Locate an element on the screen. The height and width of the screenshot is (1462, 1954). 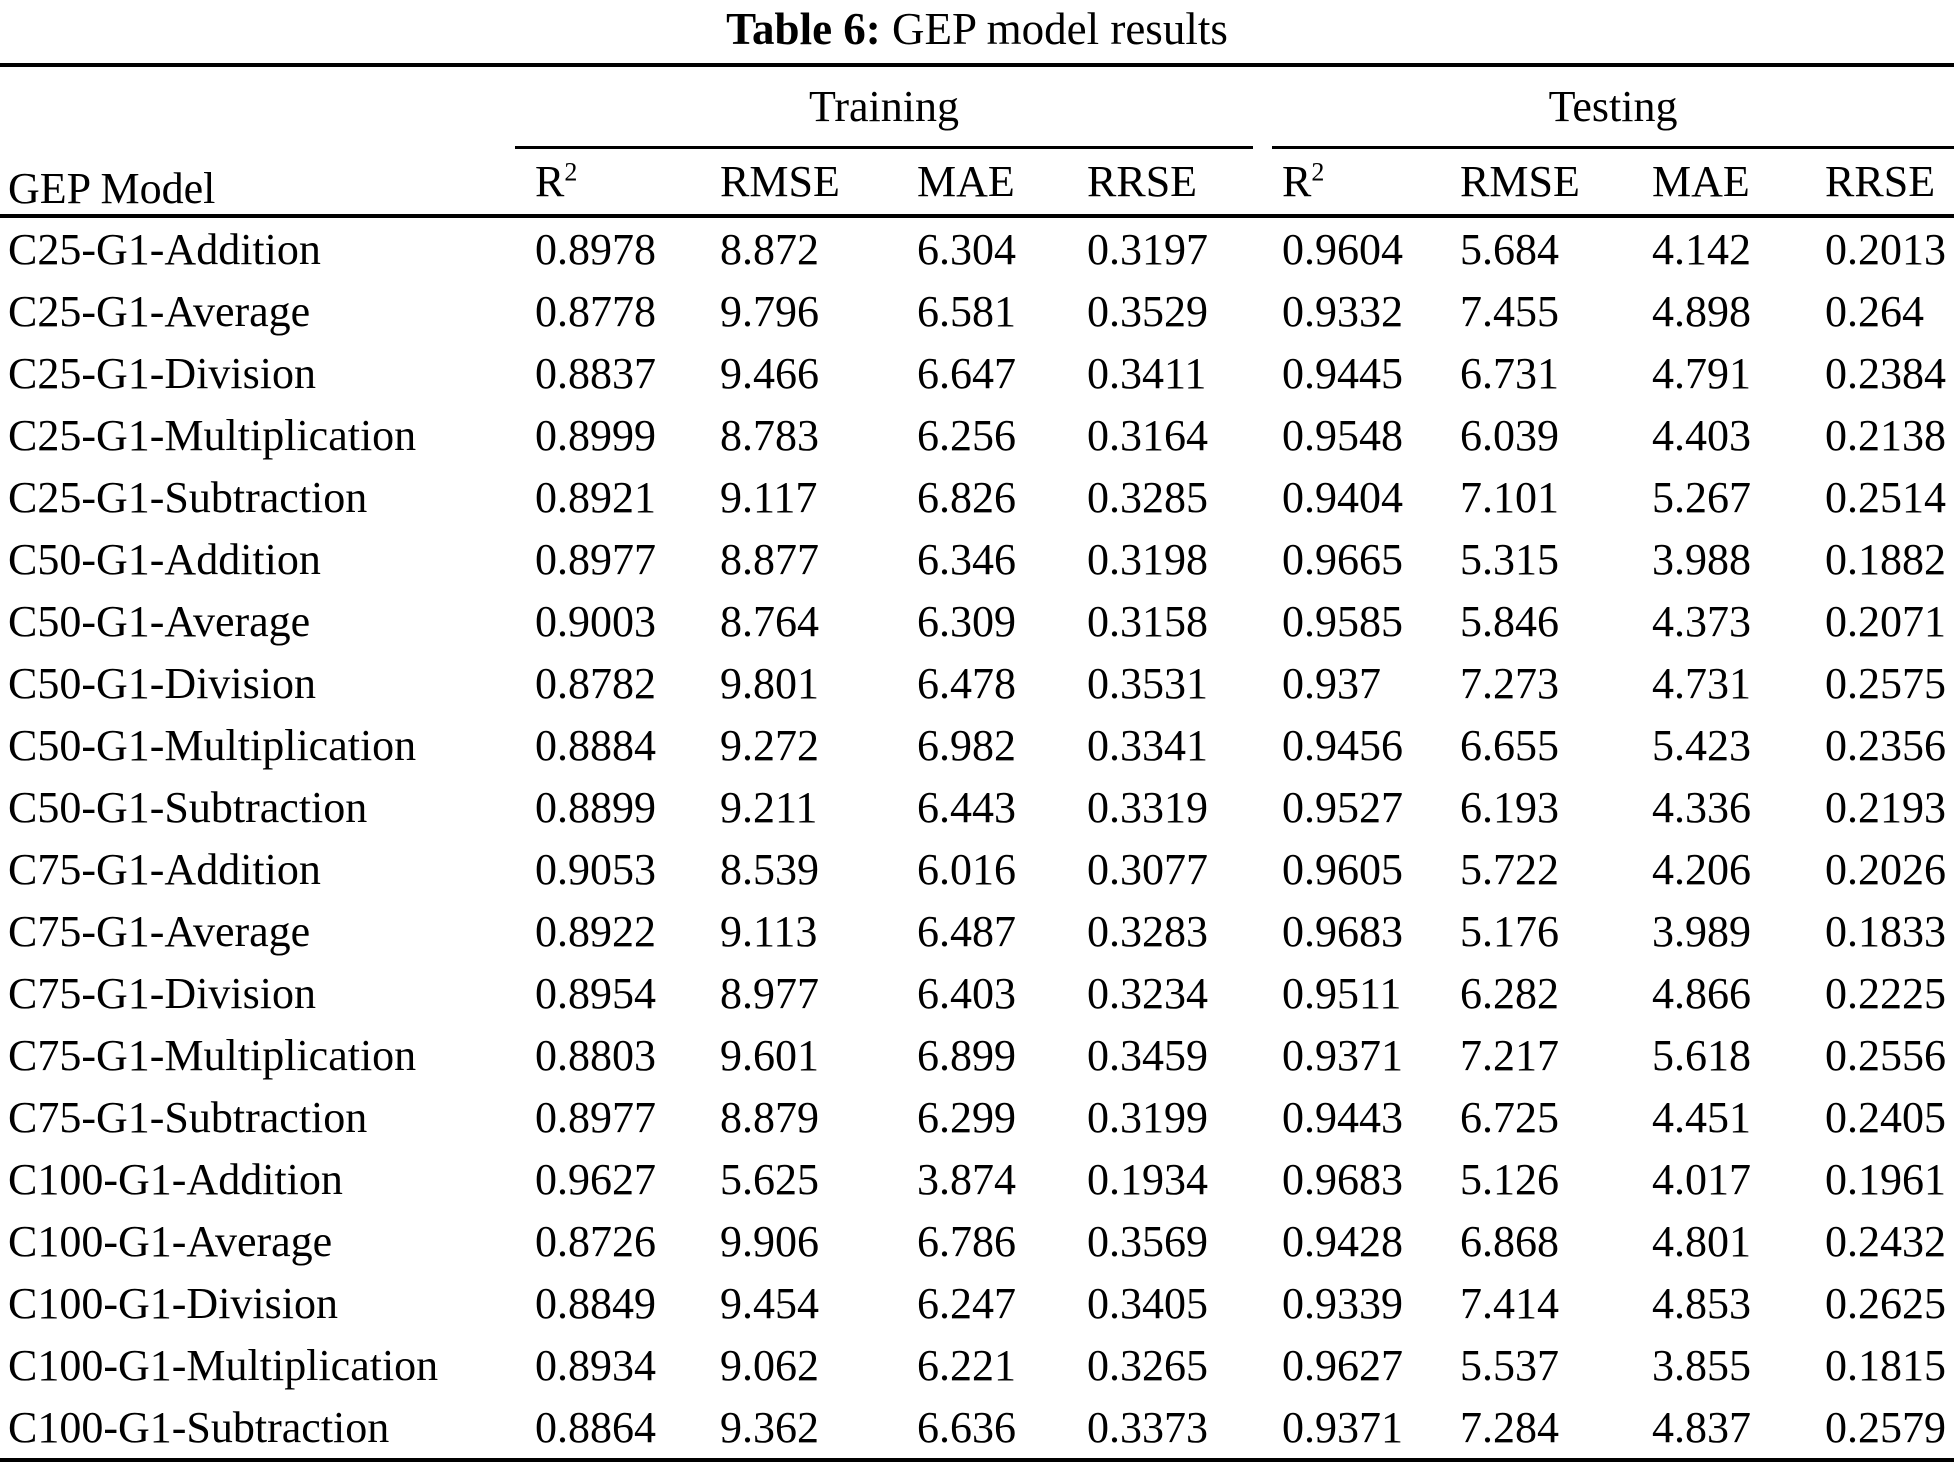
value-cell: 0.8864 is located at coordinates (595, 1427).